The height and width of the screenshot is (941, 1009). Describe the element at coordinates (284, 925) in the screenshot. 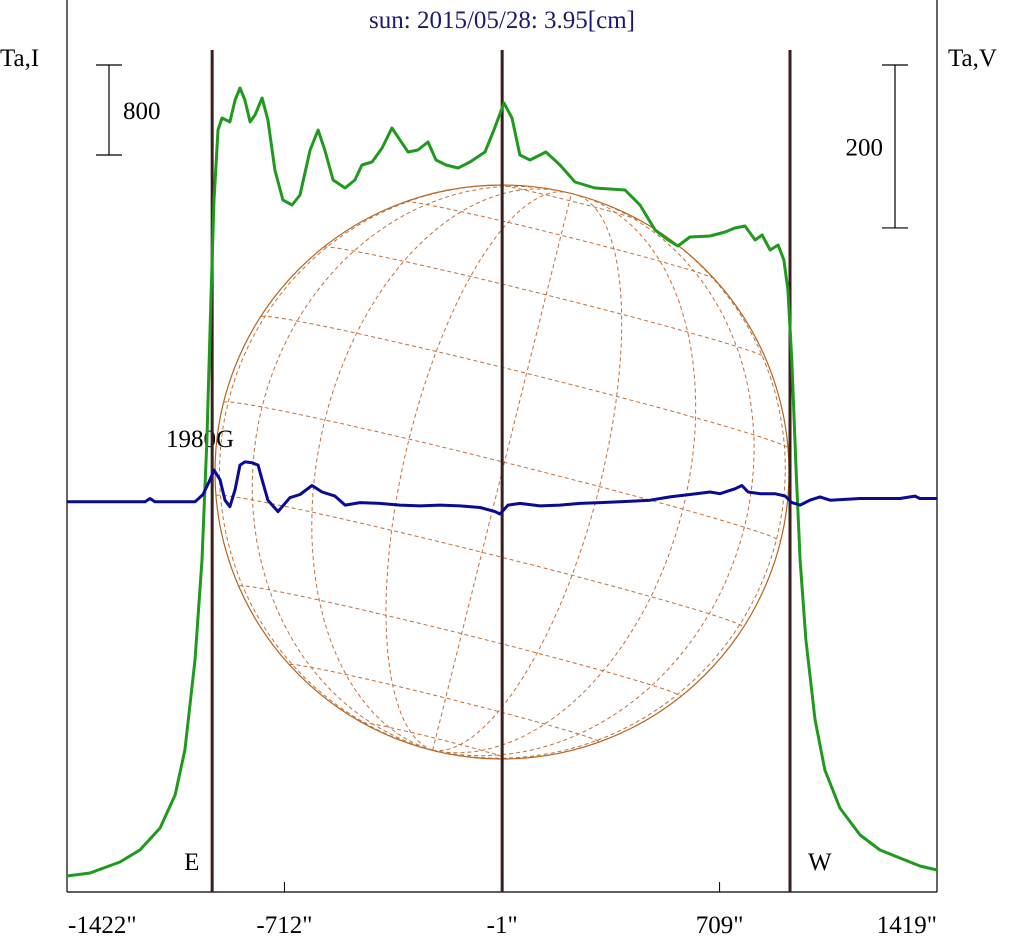

I see `x-tick-label: -712"` at that location.